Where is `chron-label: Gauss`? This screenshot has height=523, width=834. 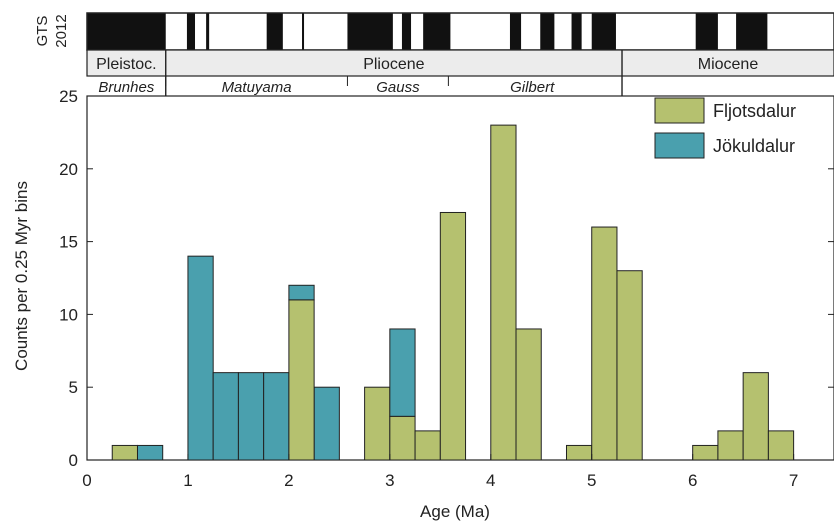
chron-label: Gauss is located at coordinates (398, 87).